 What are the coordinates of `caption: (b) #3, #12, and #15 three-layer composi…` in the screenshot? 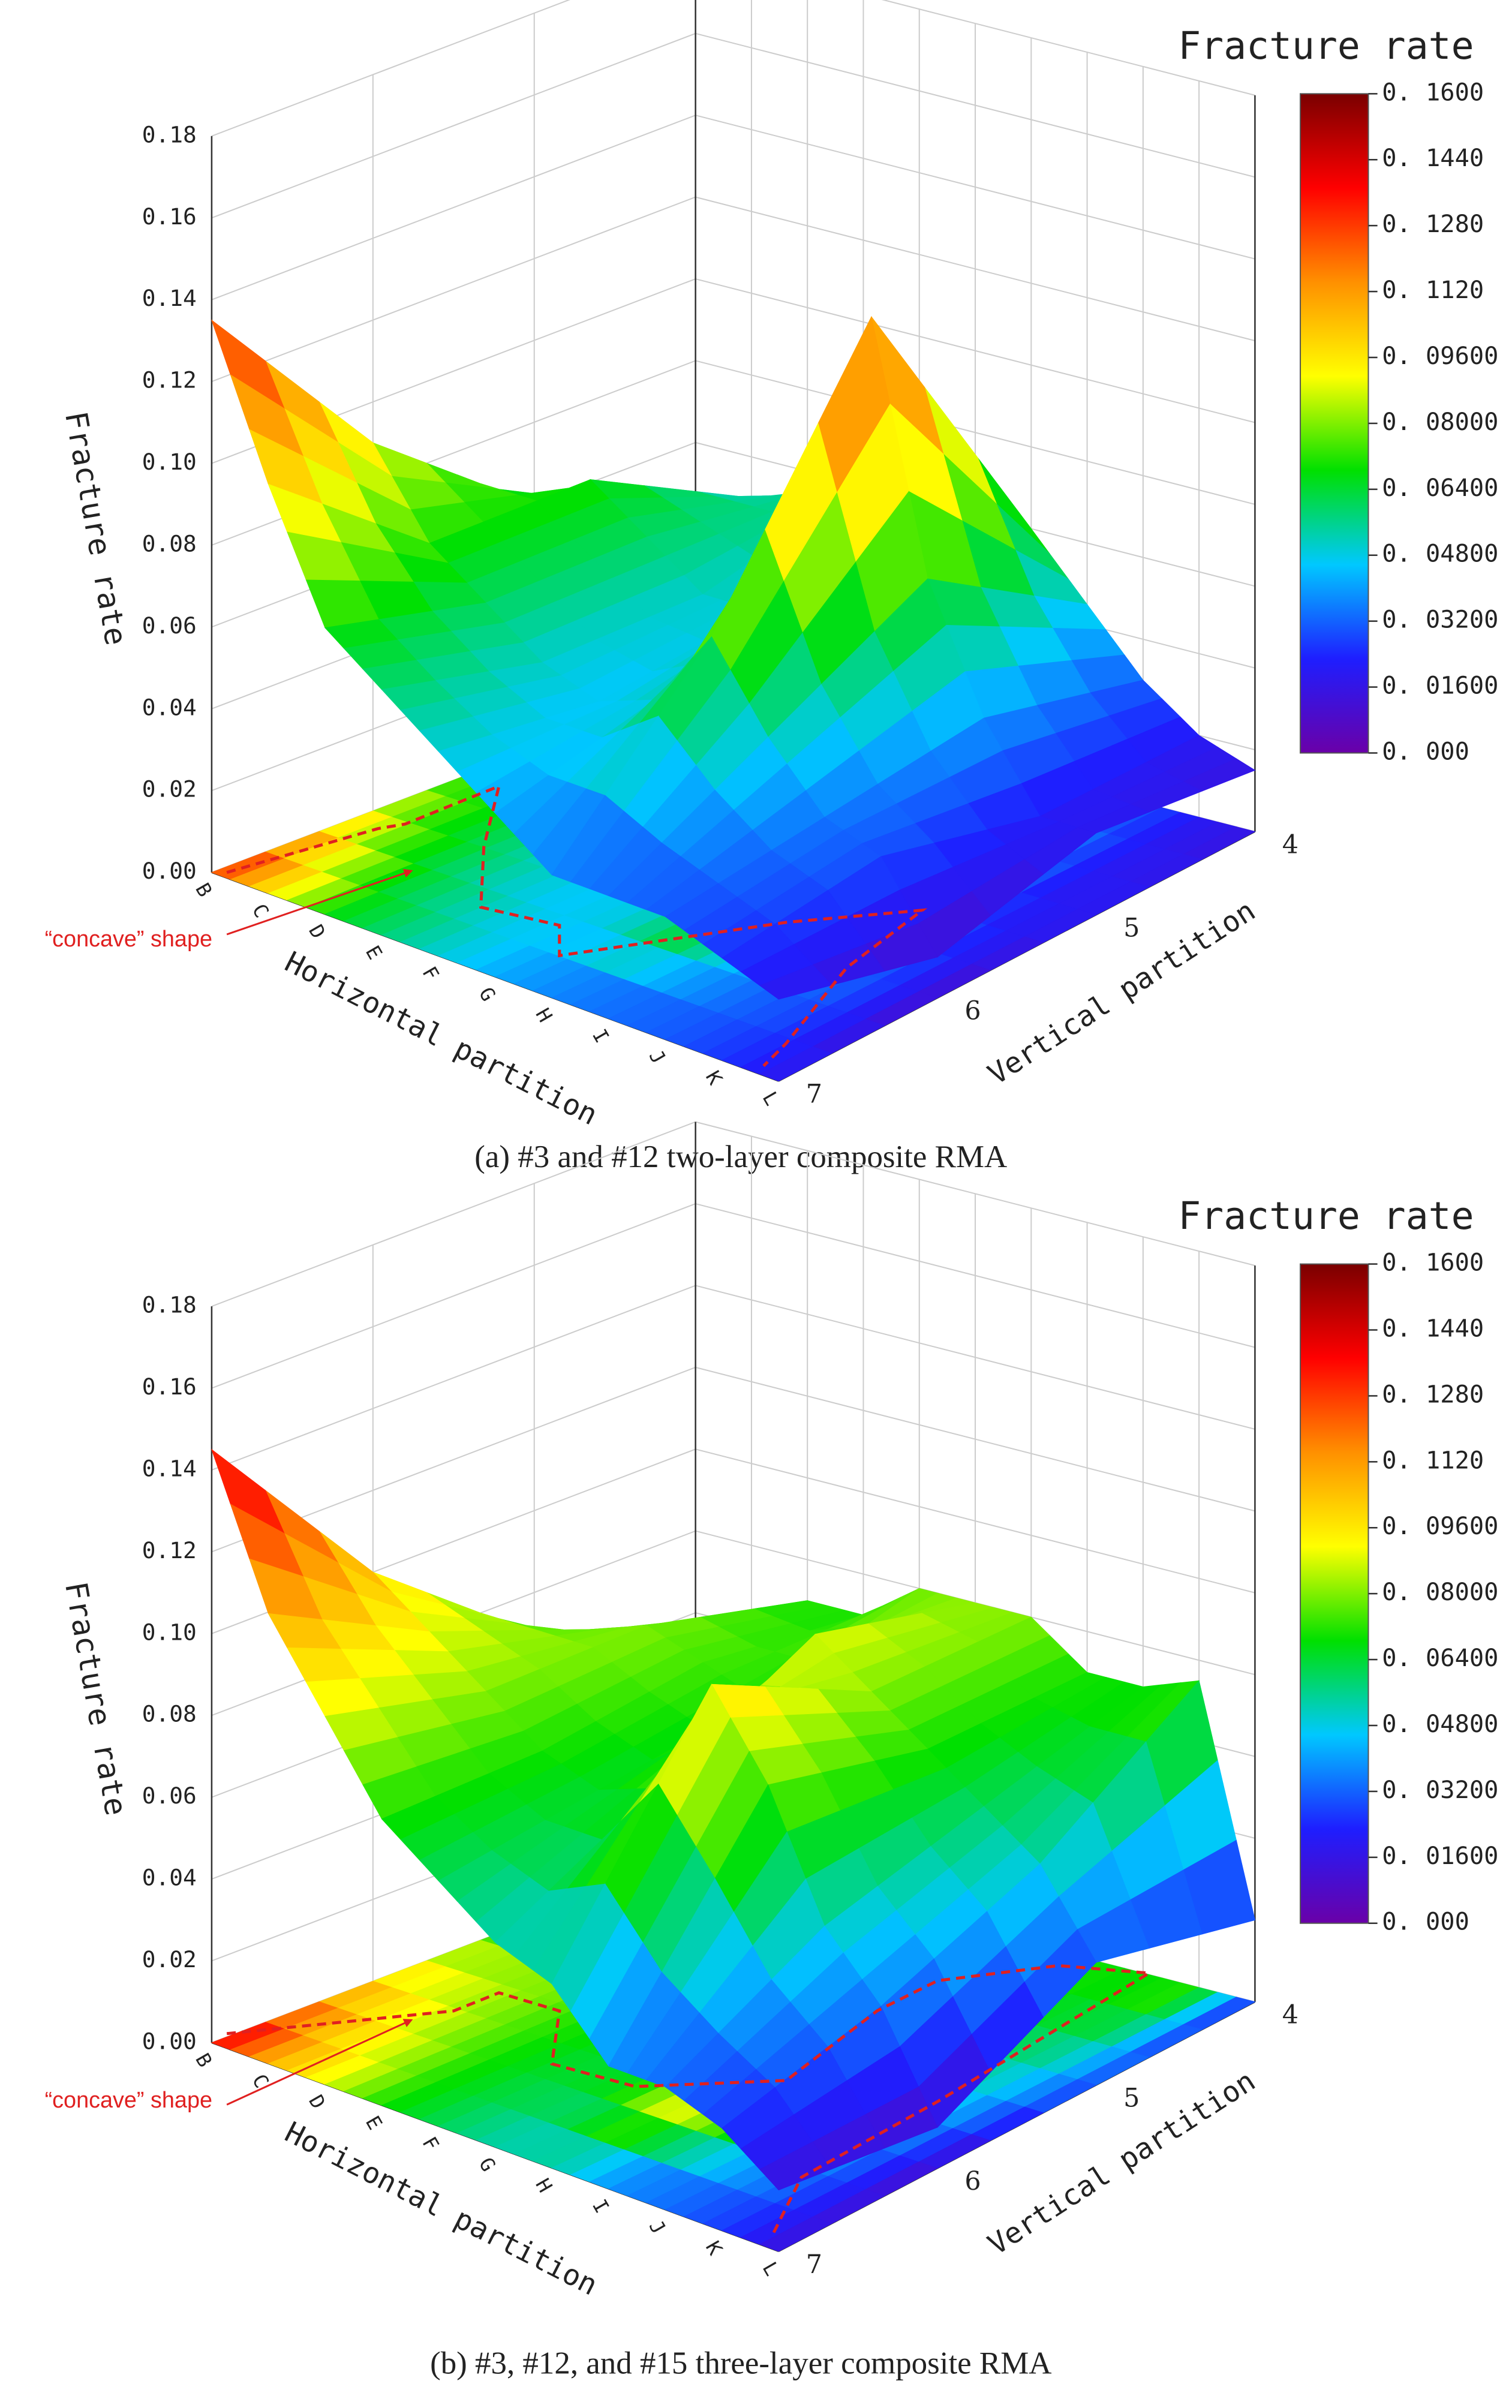 It's located at (740, 2363).